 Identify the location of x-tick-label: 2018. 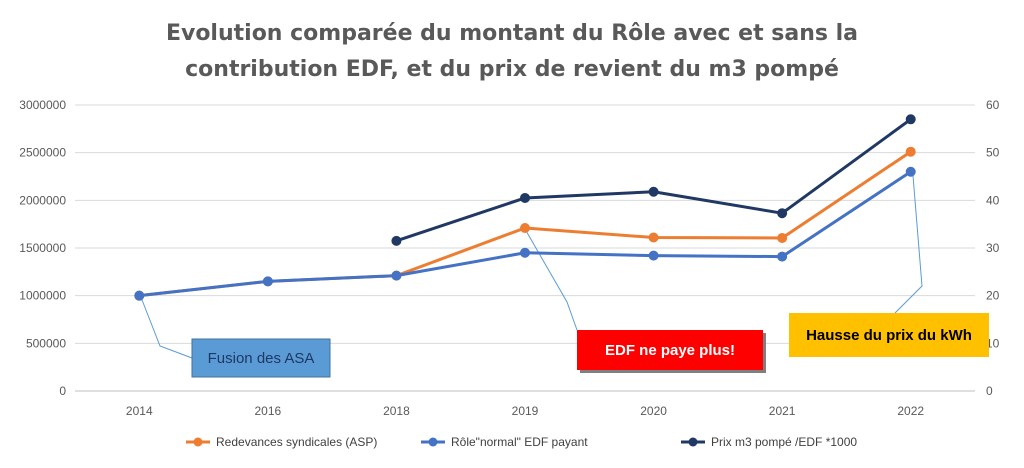
(396, 411).